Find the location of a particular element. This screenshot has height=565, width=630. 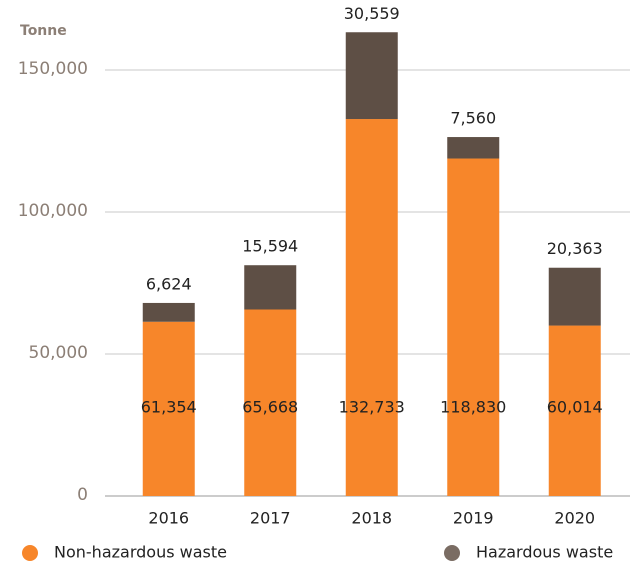

data-label: 60,014 is located at coordinates (575, 407).